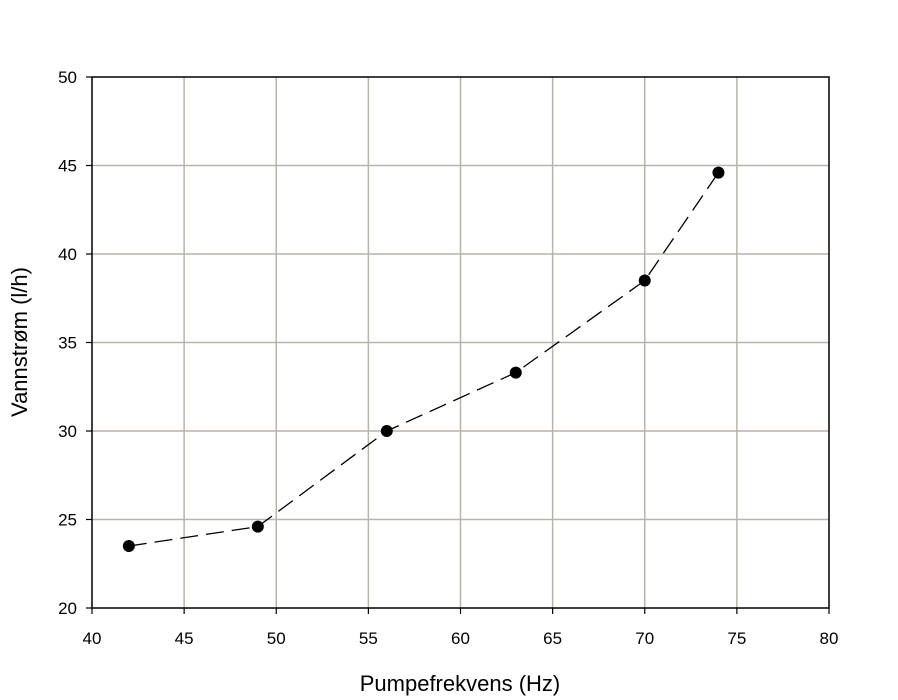 The image size is (898, 700). I want to click on y-tick-label: 50, so click(67, 77).